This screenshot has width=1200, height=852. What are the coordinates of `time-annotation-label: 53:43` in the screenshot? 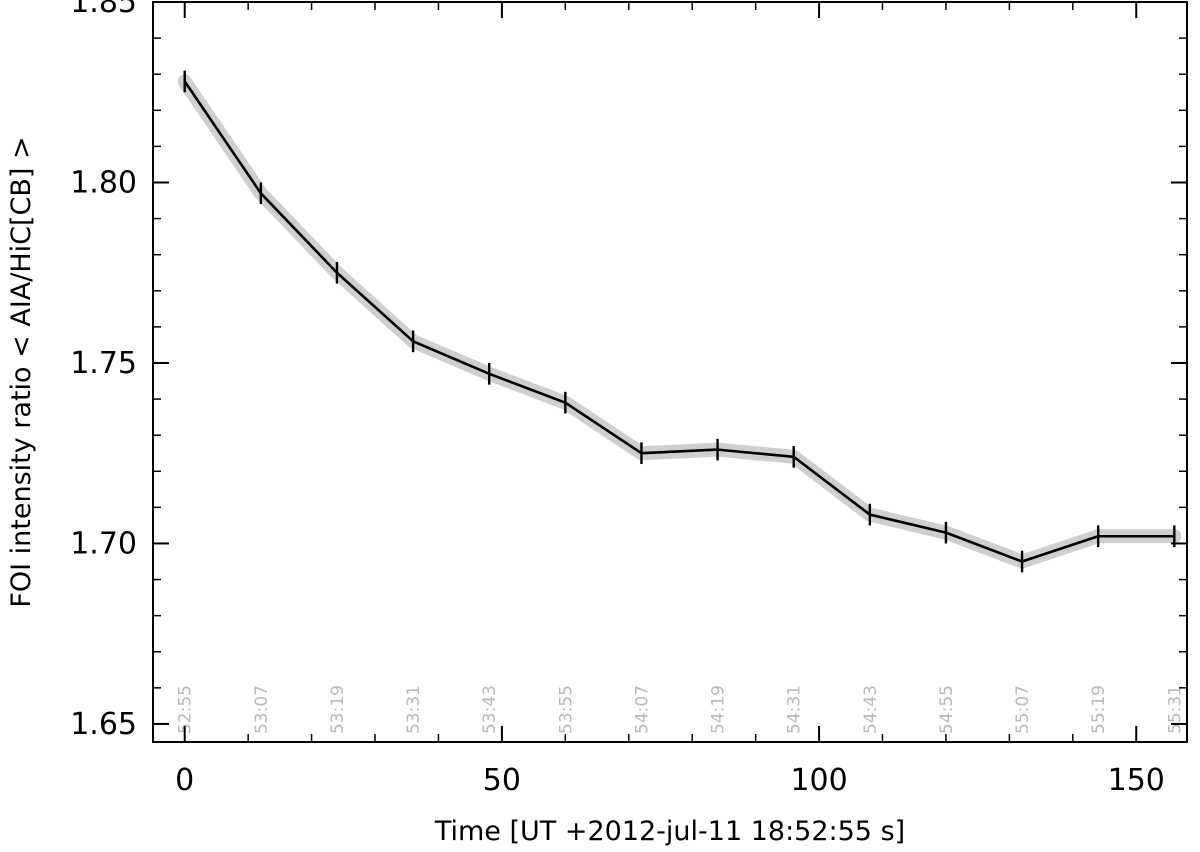 It's located at (490, 709).